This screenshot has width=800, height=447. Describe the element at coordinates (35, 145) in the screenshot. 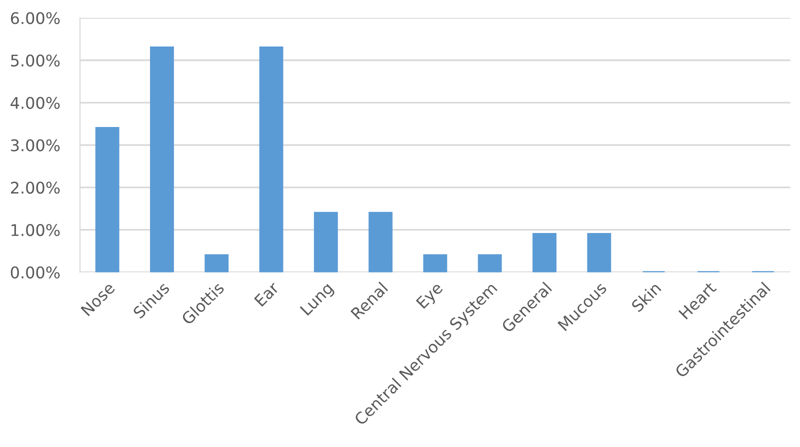

I see `y-tick-label: 3.00%` at that location.